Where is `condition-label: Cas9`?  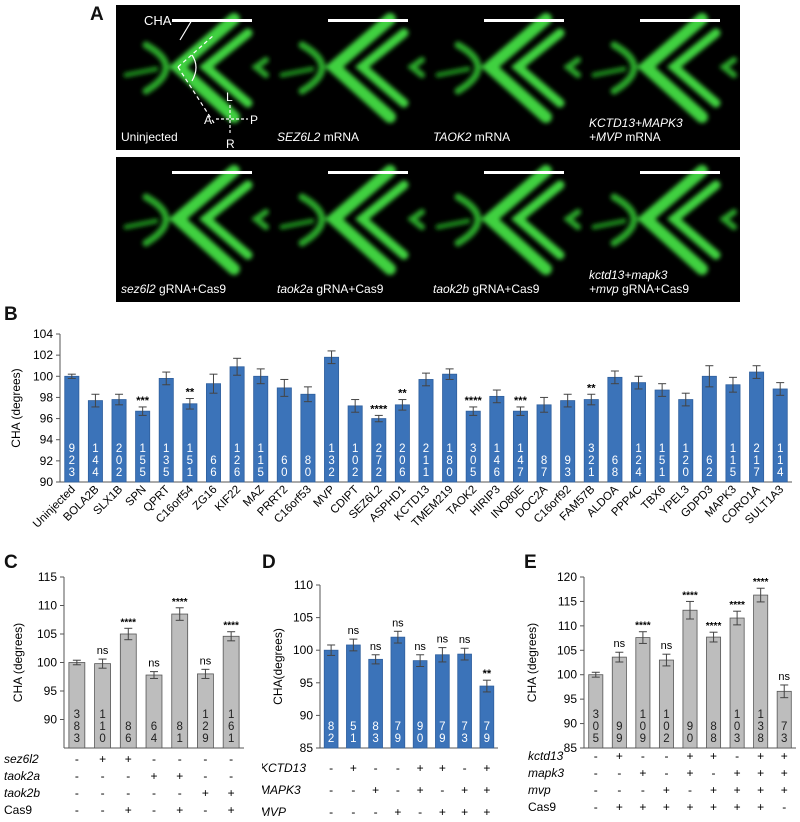
condition-label: Cas9 is located at coordinates (542, 807).